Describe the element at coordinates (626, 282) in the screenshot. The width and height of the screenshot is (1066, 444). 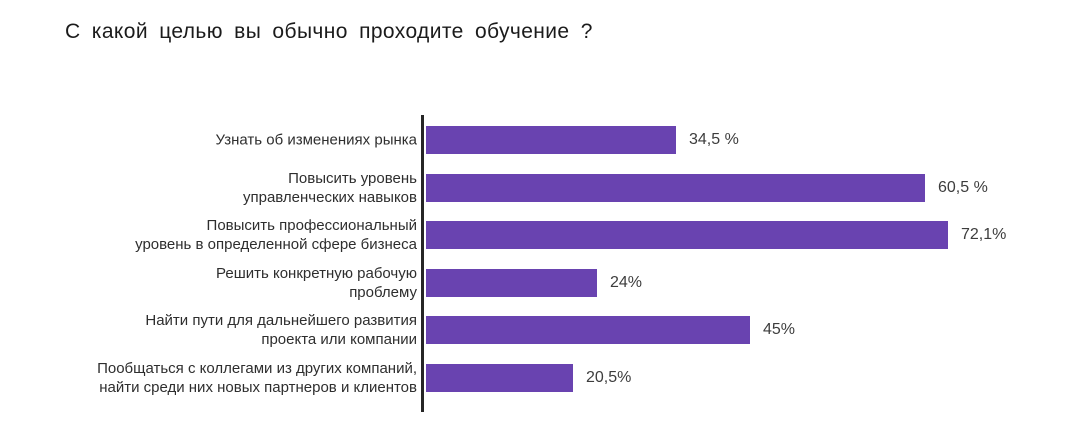
I see `value-label: 24%` at that location.